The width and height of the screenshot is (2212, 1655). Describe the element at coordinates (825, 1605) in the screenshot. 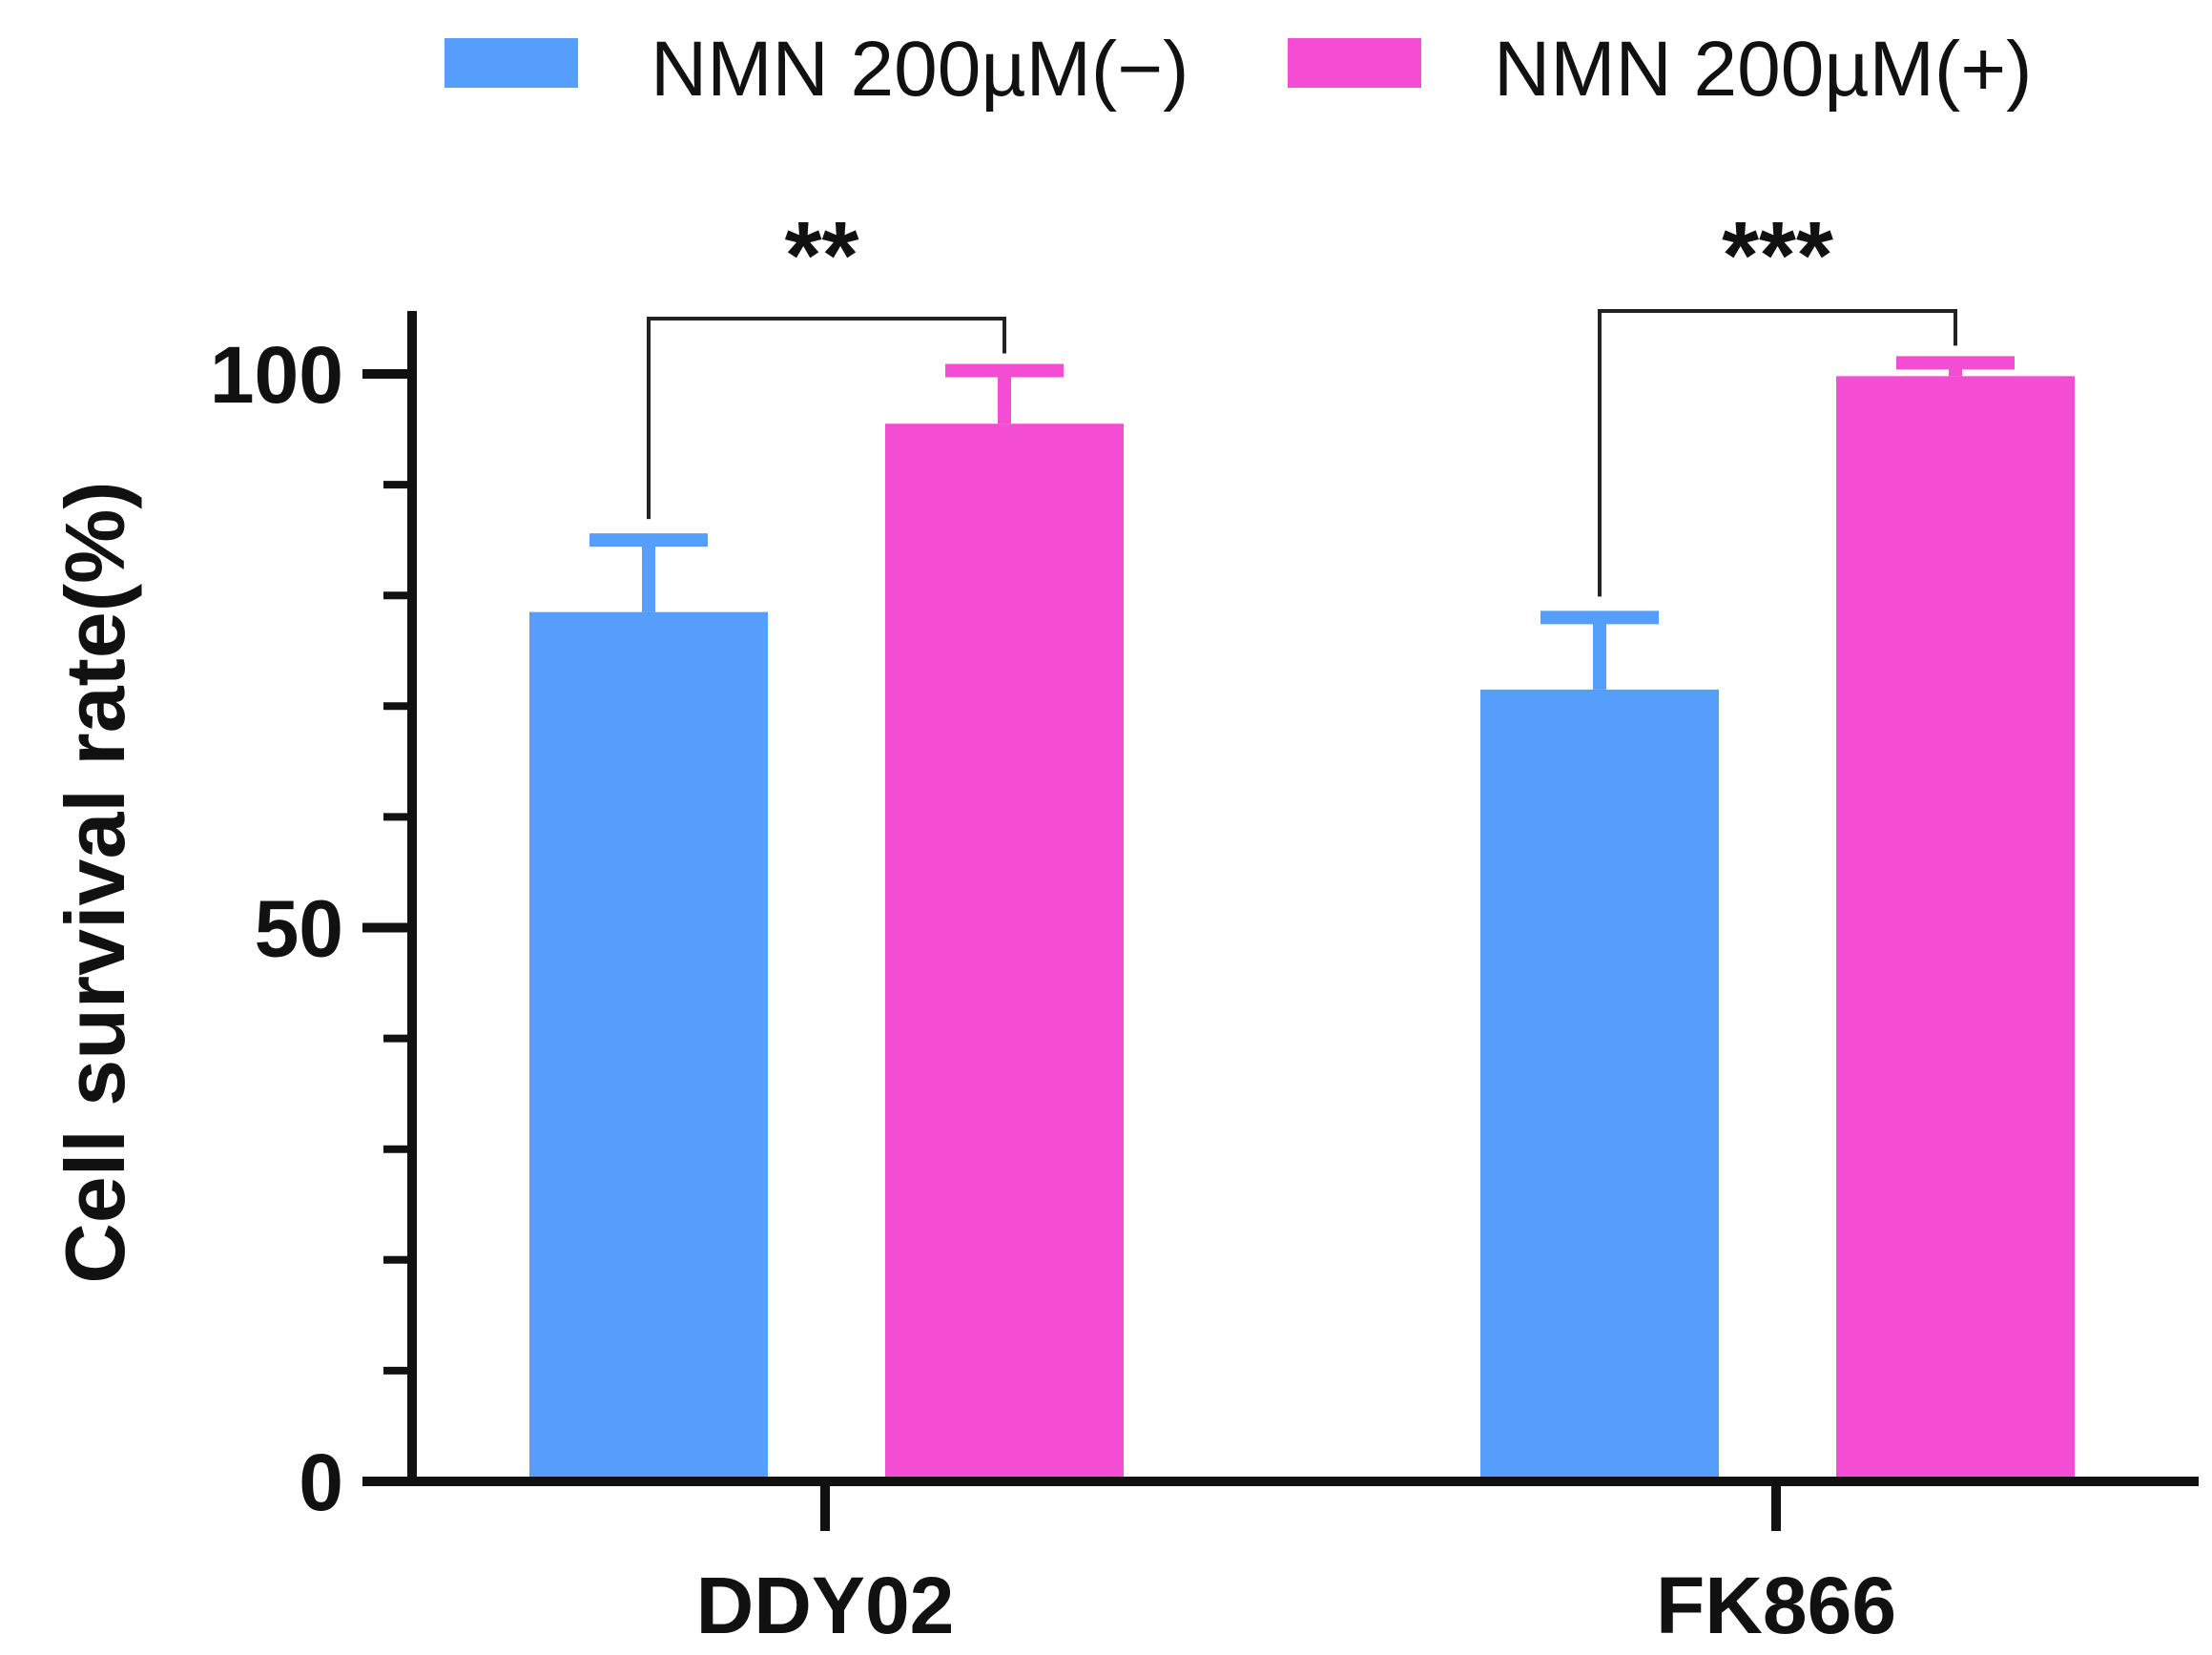

I see `x-category-label-ddy02: DDY02` at that location.